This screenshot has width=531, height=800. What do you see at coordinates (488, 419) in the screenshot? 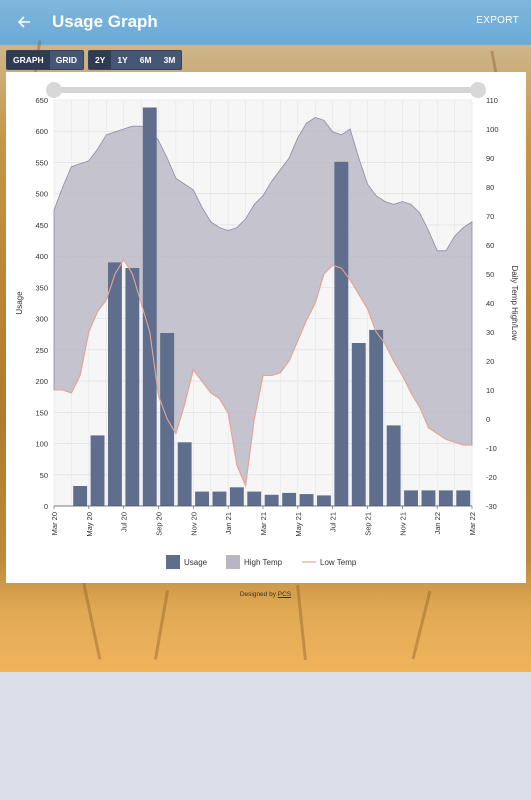
I see `right-tick-label: 0` at bounding box center [488, 419].